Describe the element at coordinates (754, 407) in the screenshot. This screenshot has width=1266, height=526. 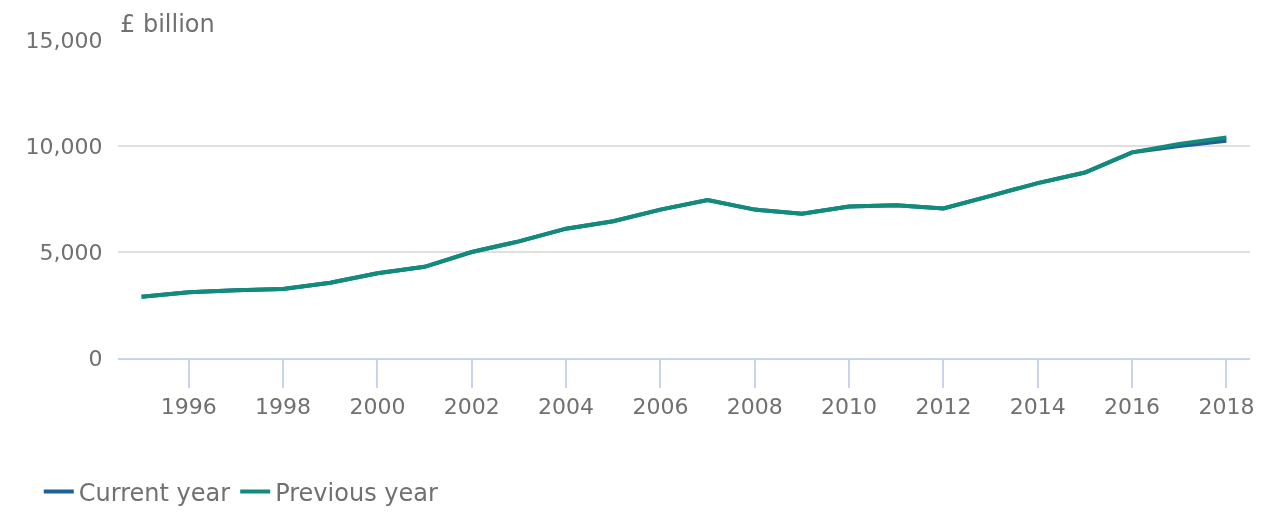
I see `x-tick-label: 2008` at that location.